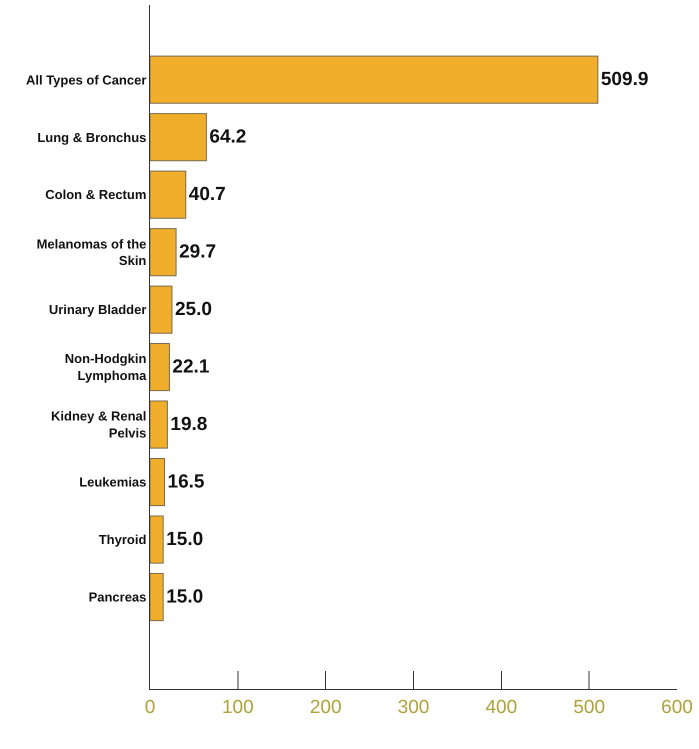  I want to click on data-label: 19.8, so click(189, 425).